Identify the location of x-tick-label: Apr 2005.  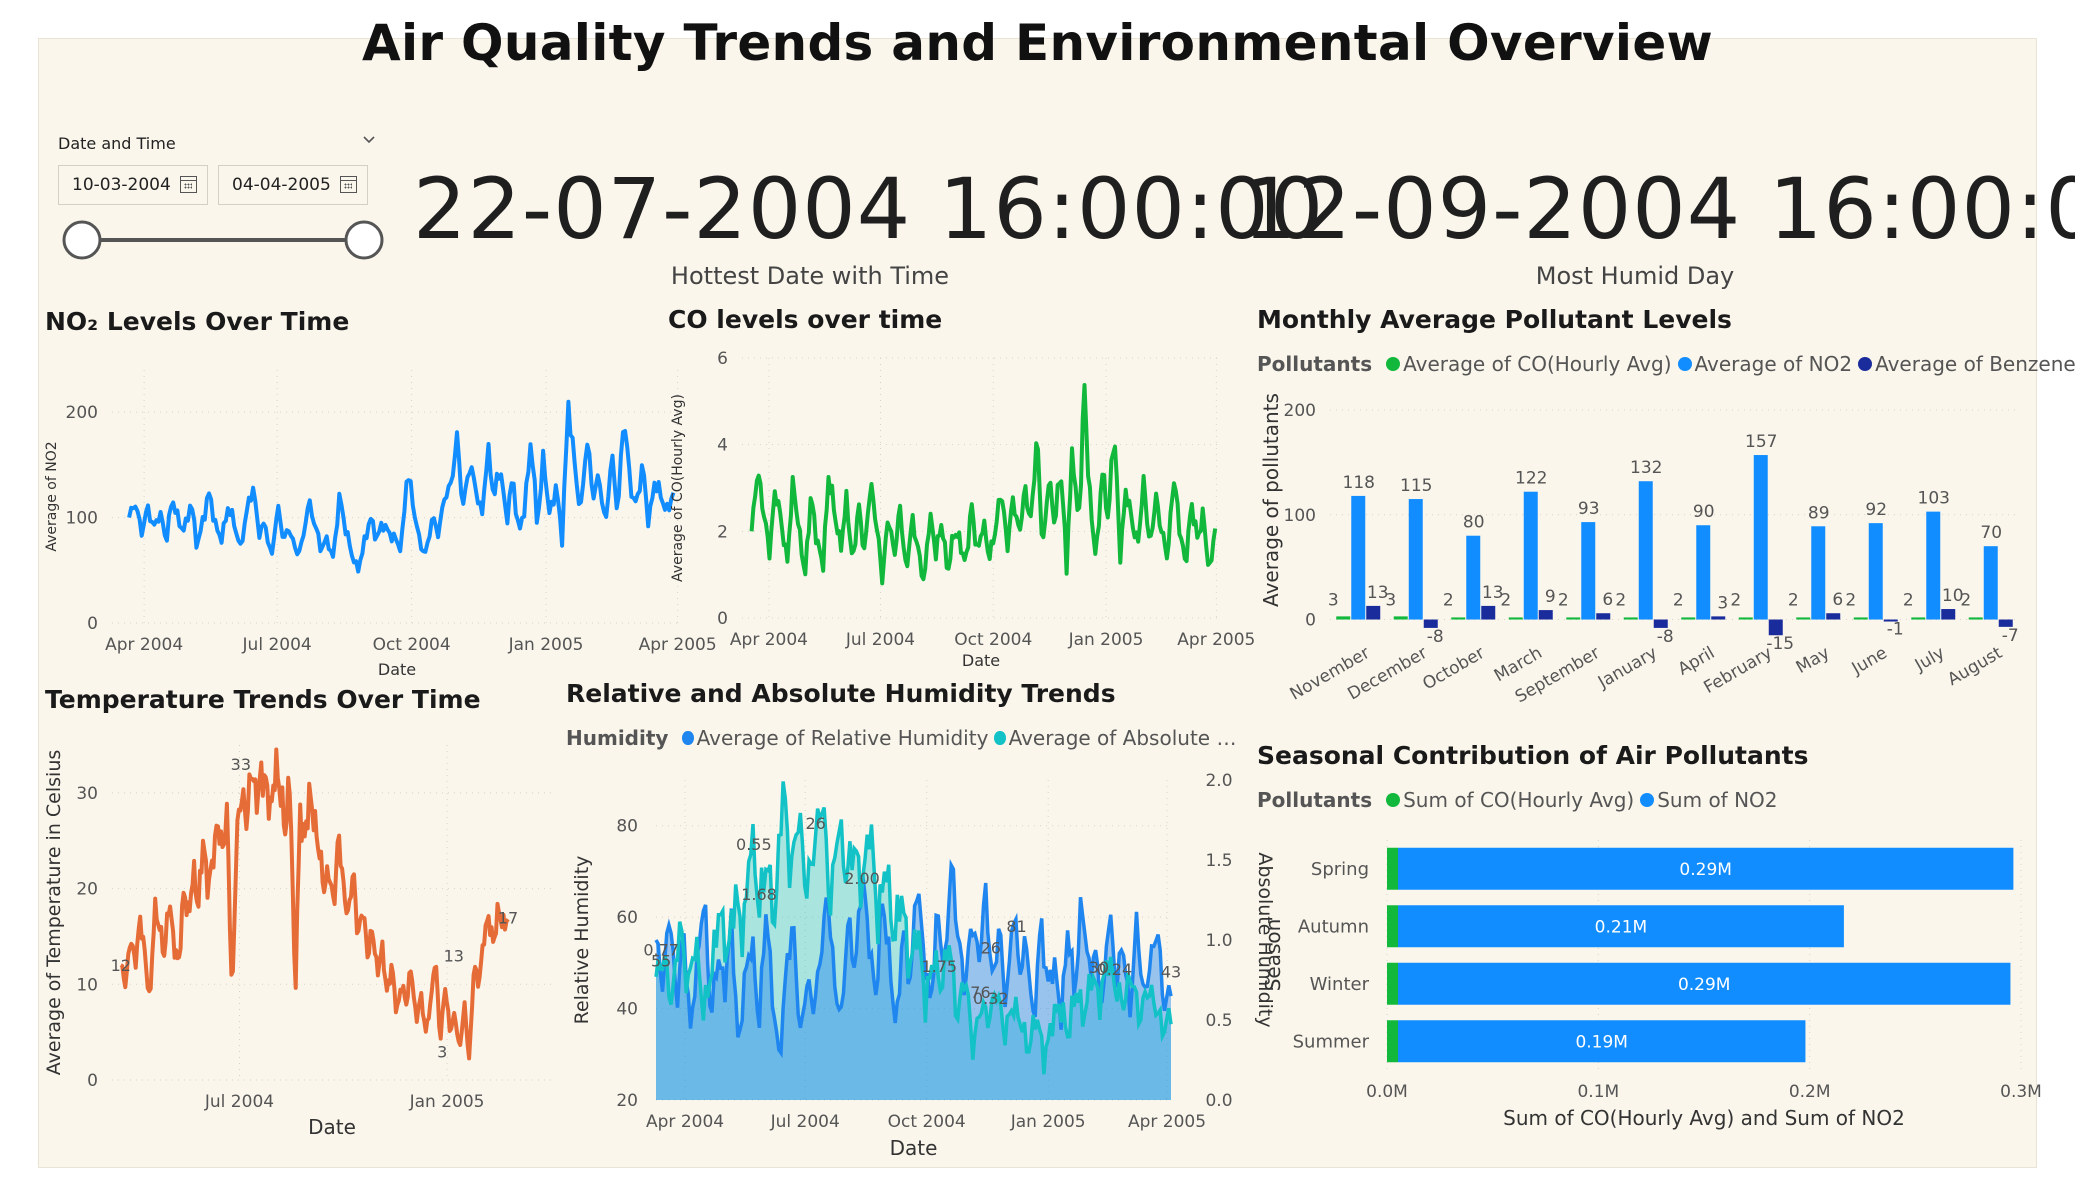
(678, 645).